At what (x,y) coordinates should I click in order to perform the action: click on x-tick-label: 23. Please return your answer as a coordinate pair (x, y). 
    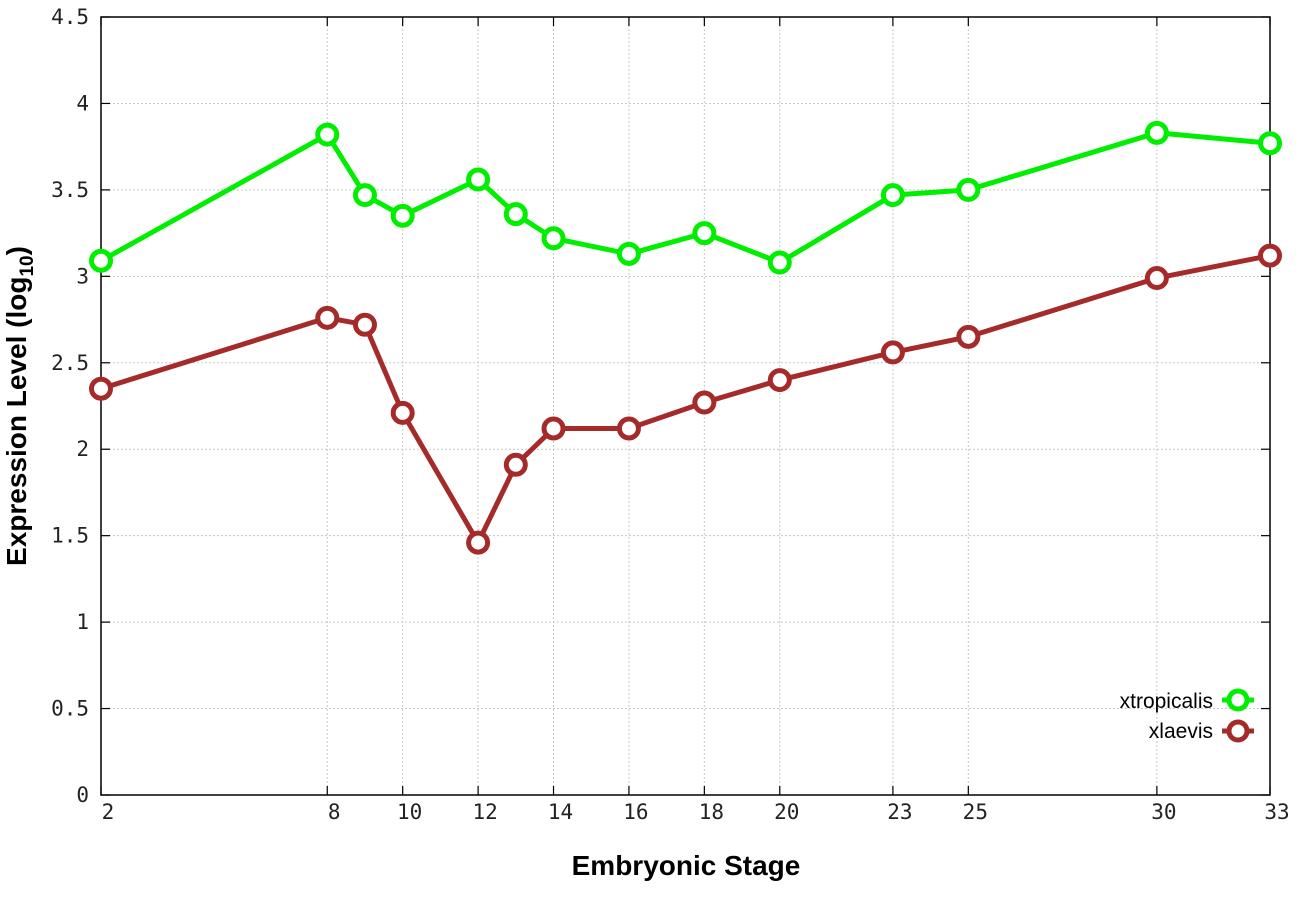
    Looking at the image, I should click on (899, 812).